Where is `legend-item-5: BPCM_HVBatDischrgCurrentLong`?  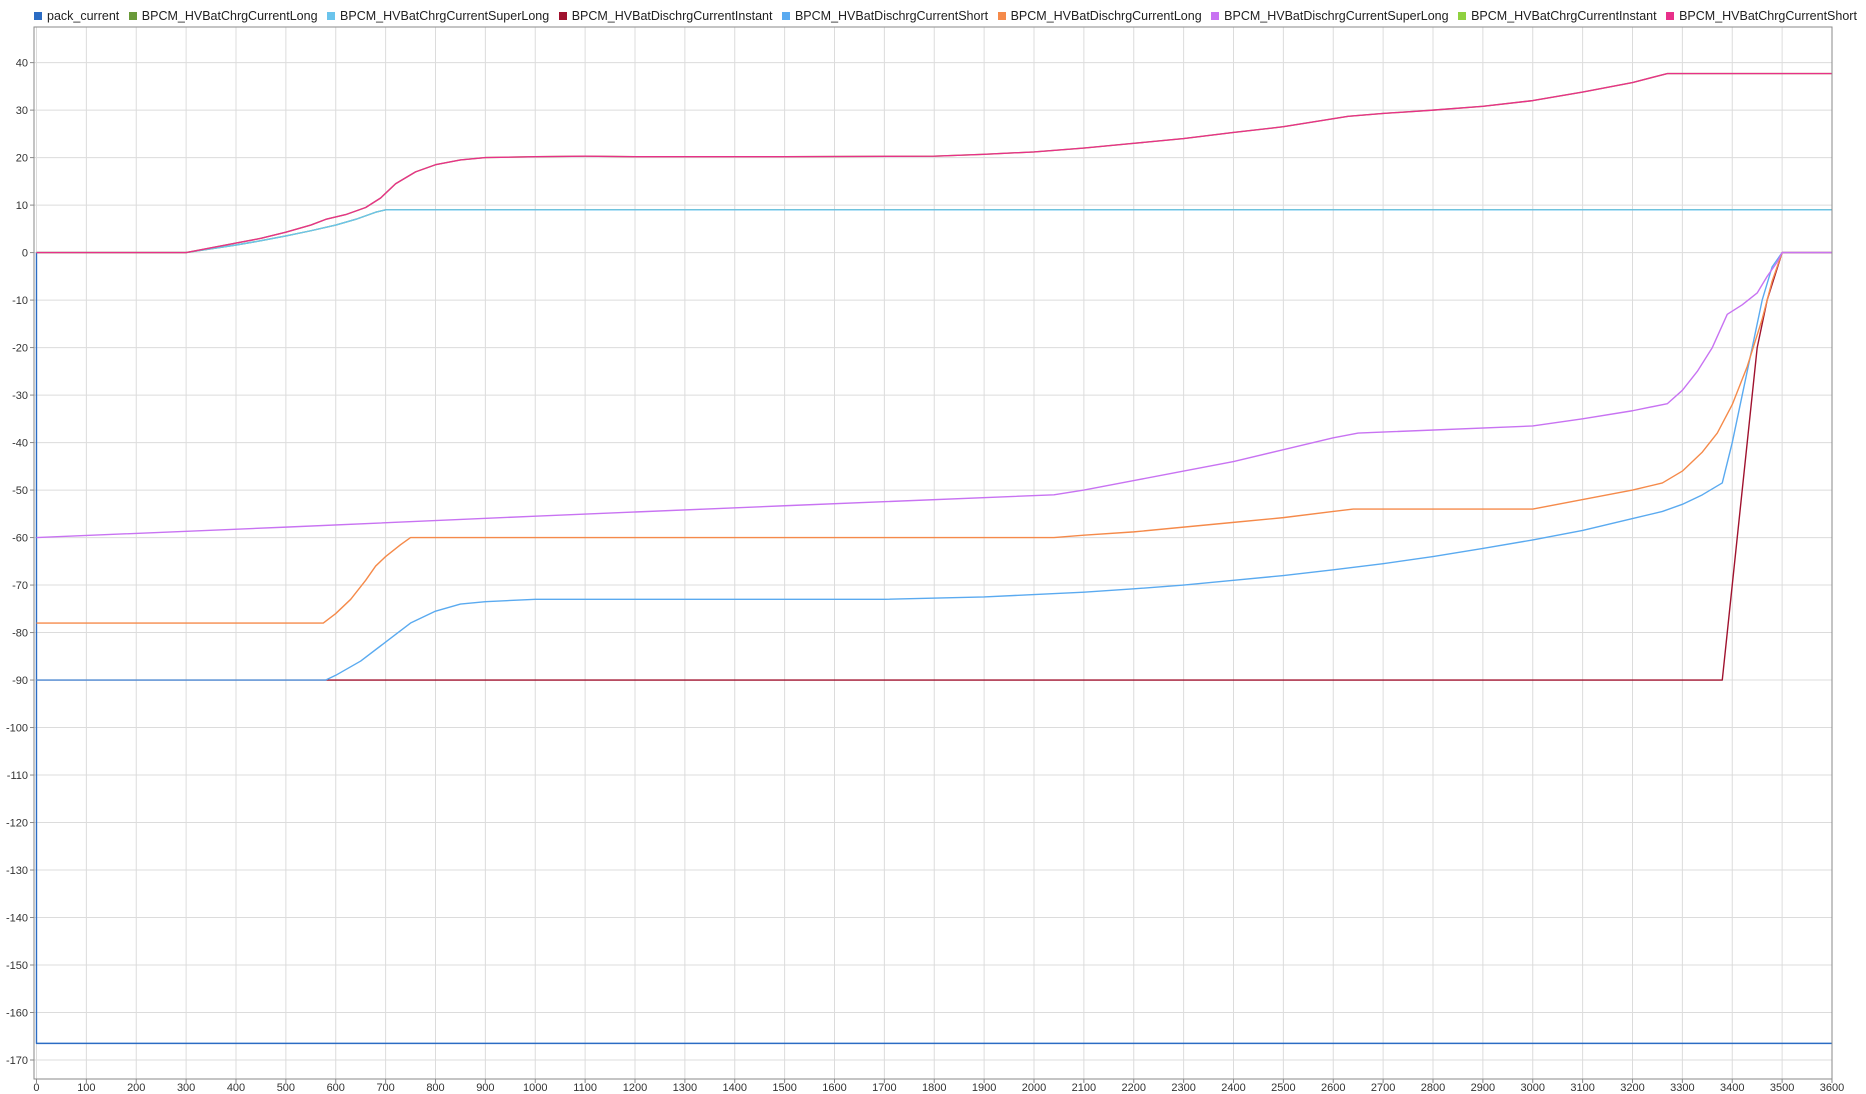 legend-item-5: BPCM_HVBatDischrgCurrentLong is located at coordinates (1099, 16).